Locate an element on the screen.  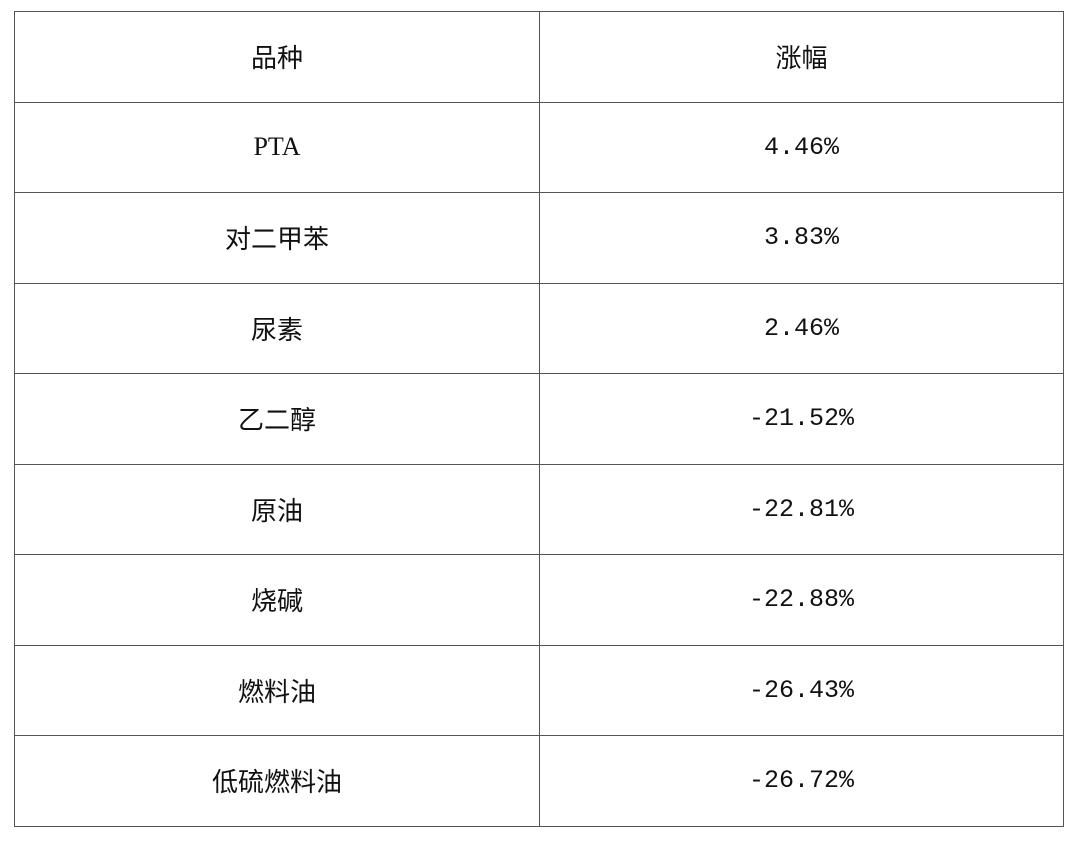
variety-cell: 乙二醇 is located at coordinates (277, 419).